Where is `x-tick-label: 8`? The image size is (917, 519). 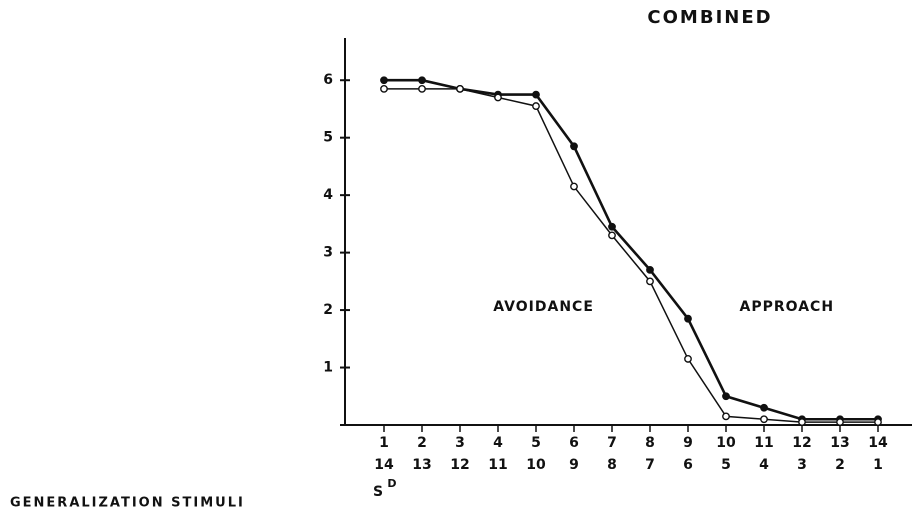
x-tick-label: 8 is located at coordinates (650, 443).